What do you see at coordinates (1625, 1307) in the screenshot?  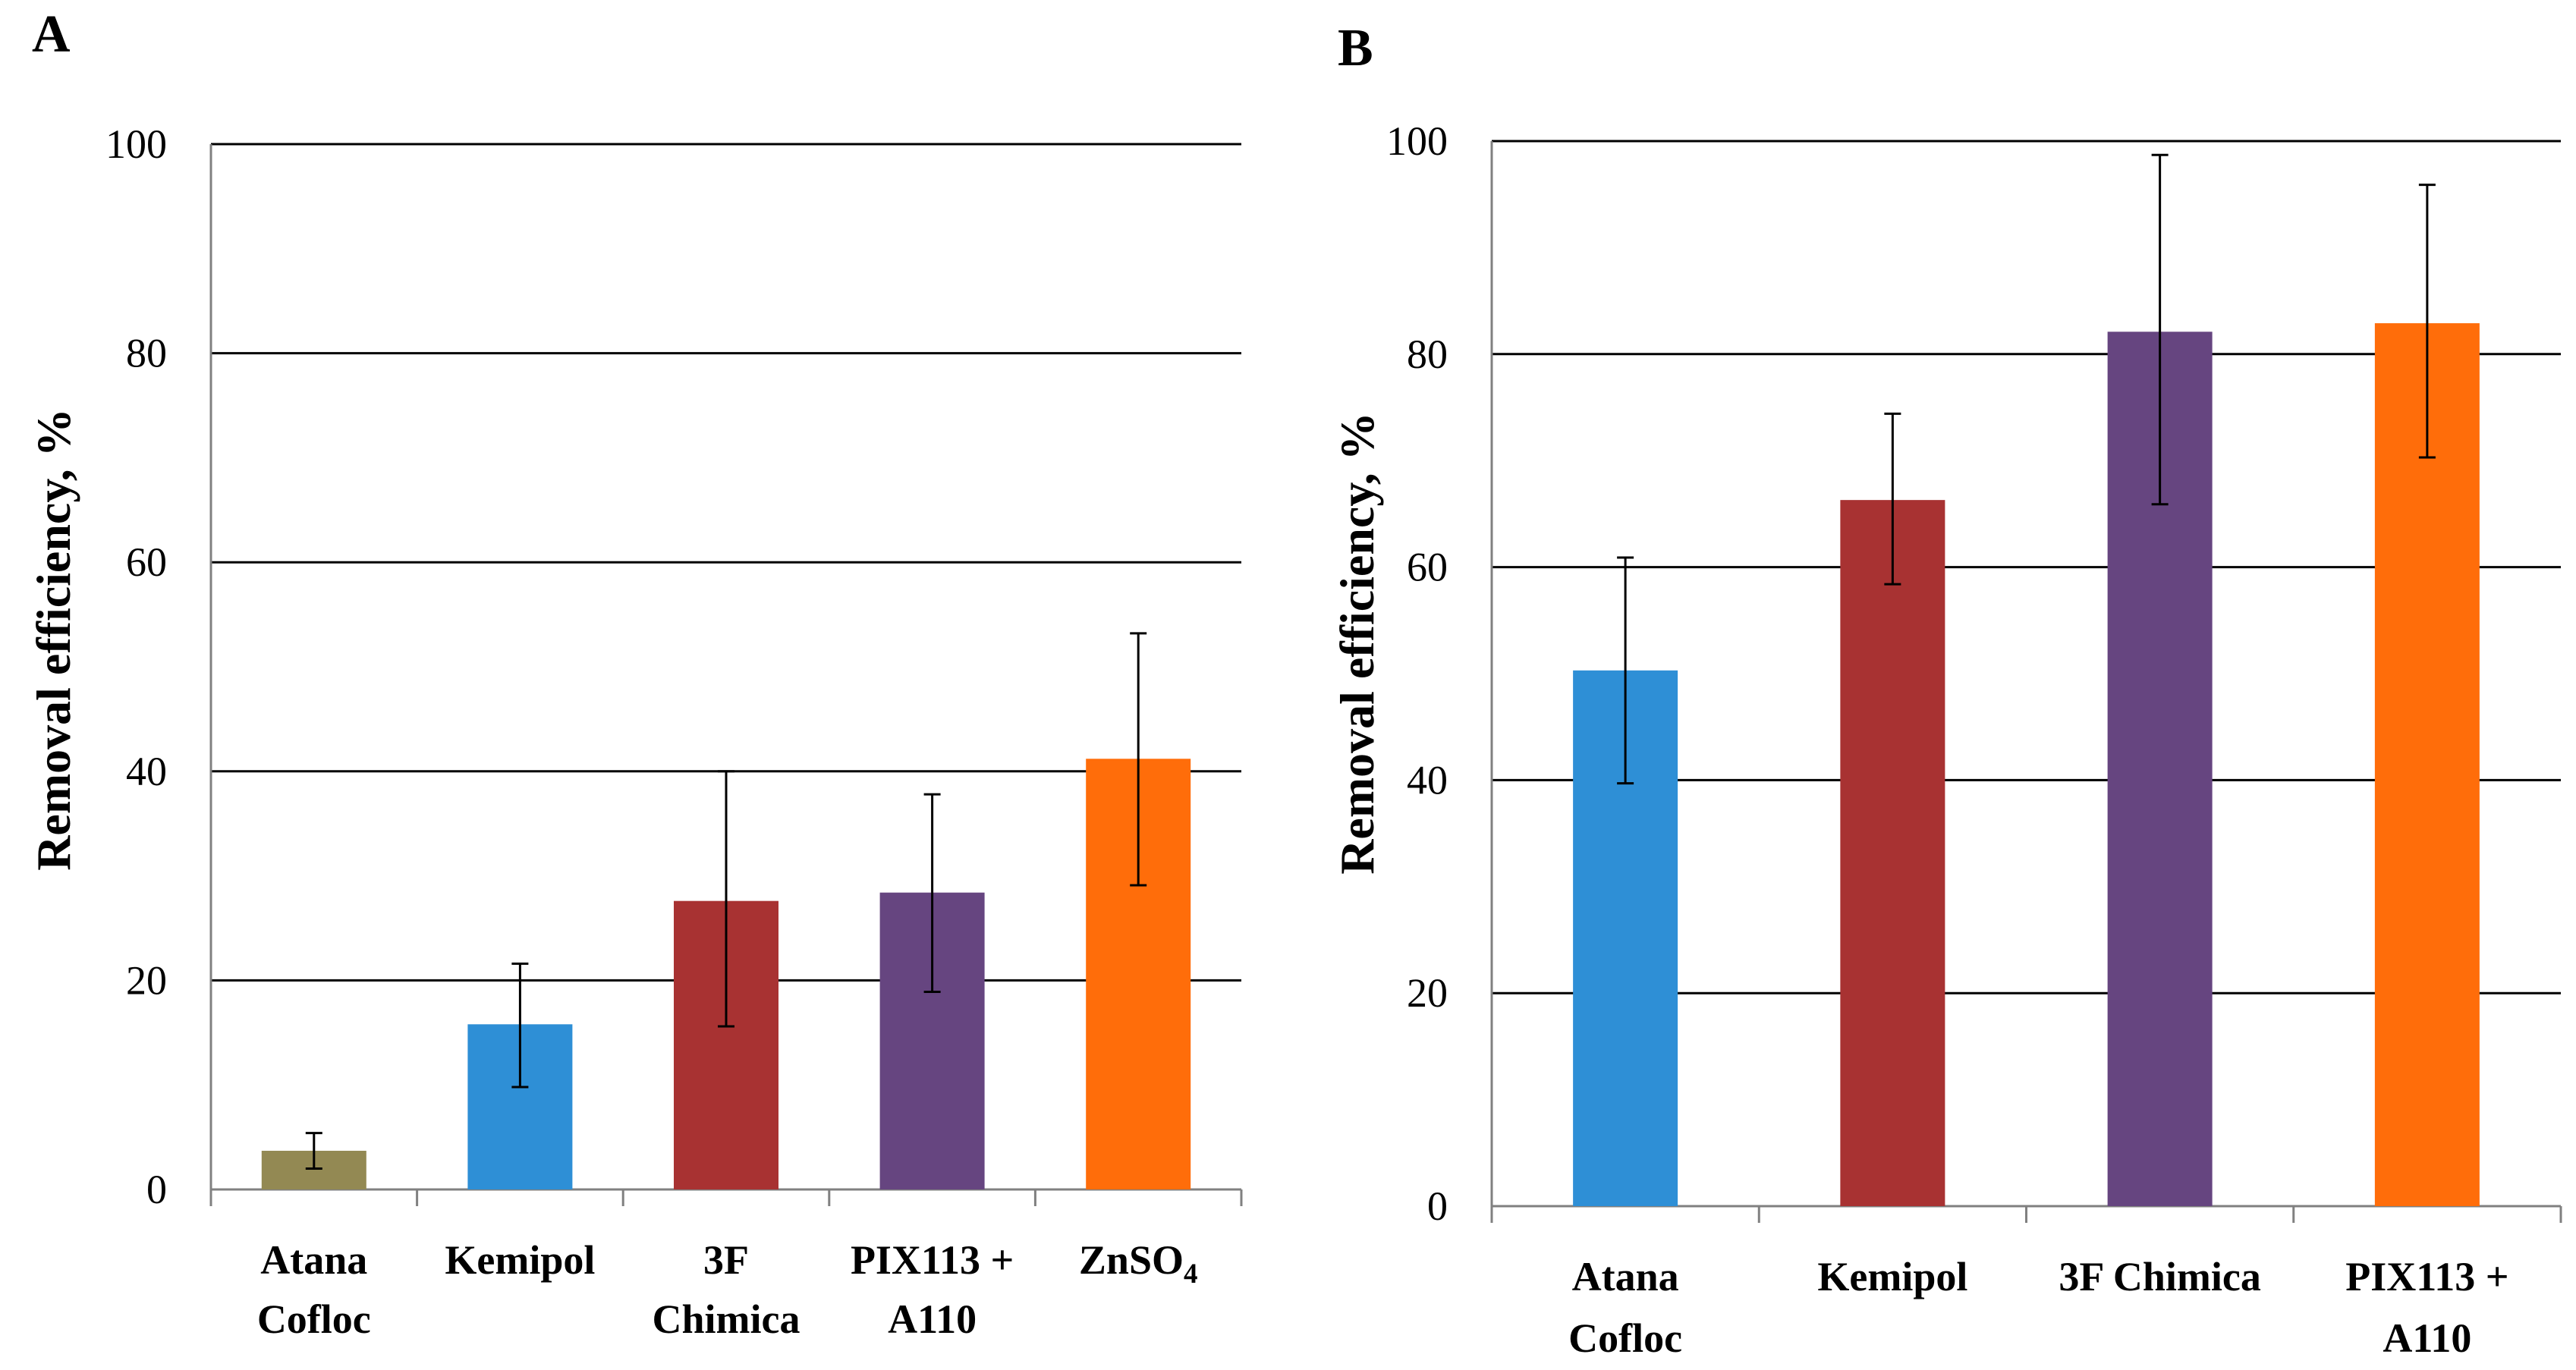 I see `panel-b-category-label-1: Atana Cofloc` at bounding box center [1625, 1307].